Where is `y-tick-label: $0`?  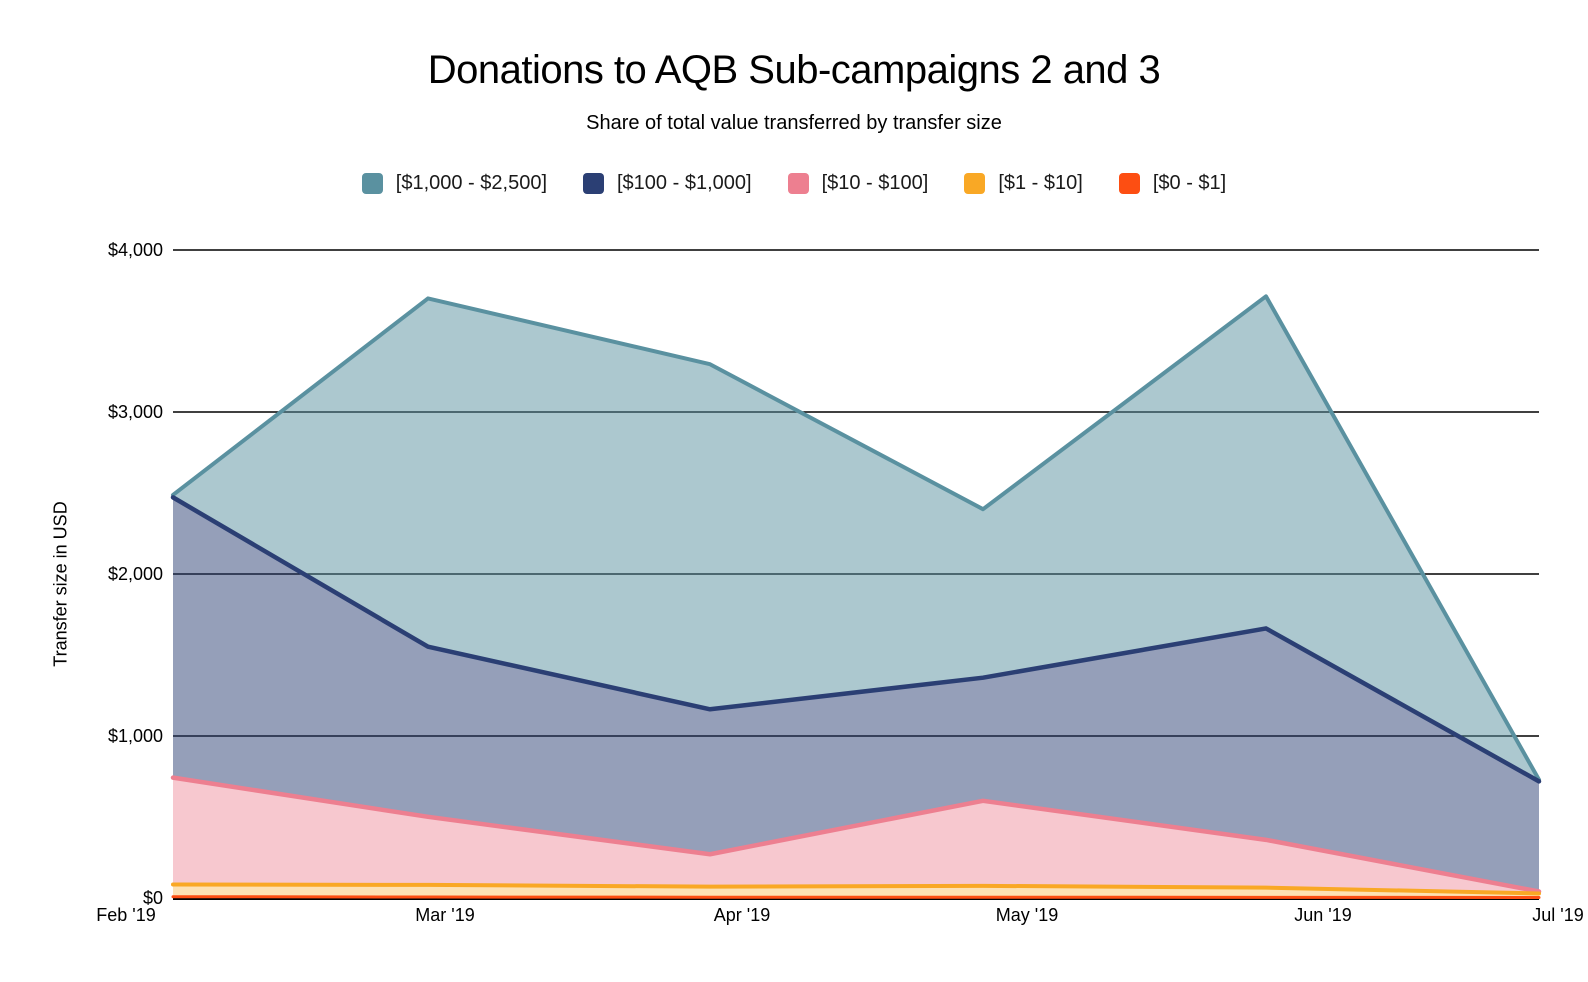 y-tick-label: $0 is located at coordinates (153, 898).